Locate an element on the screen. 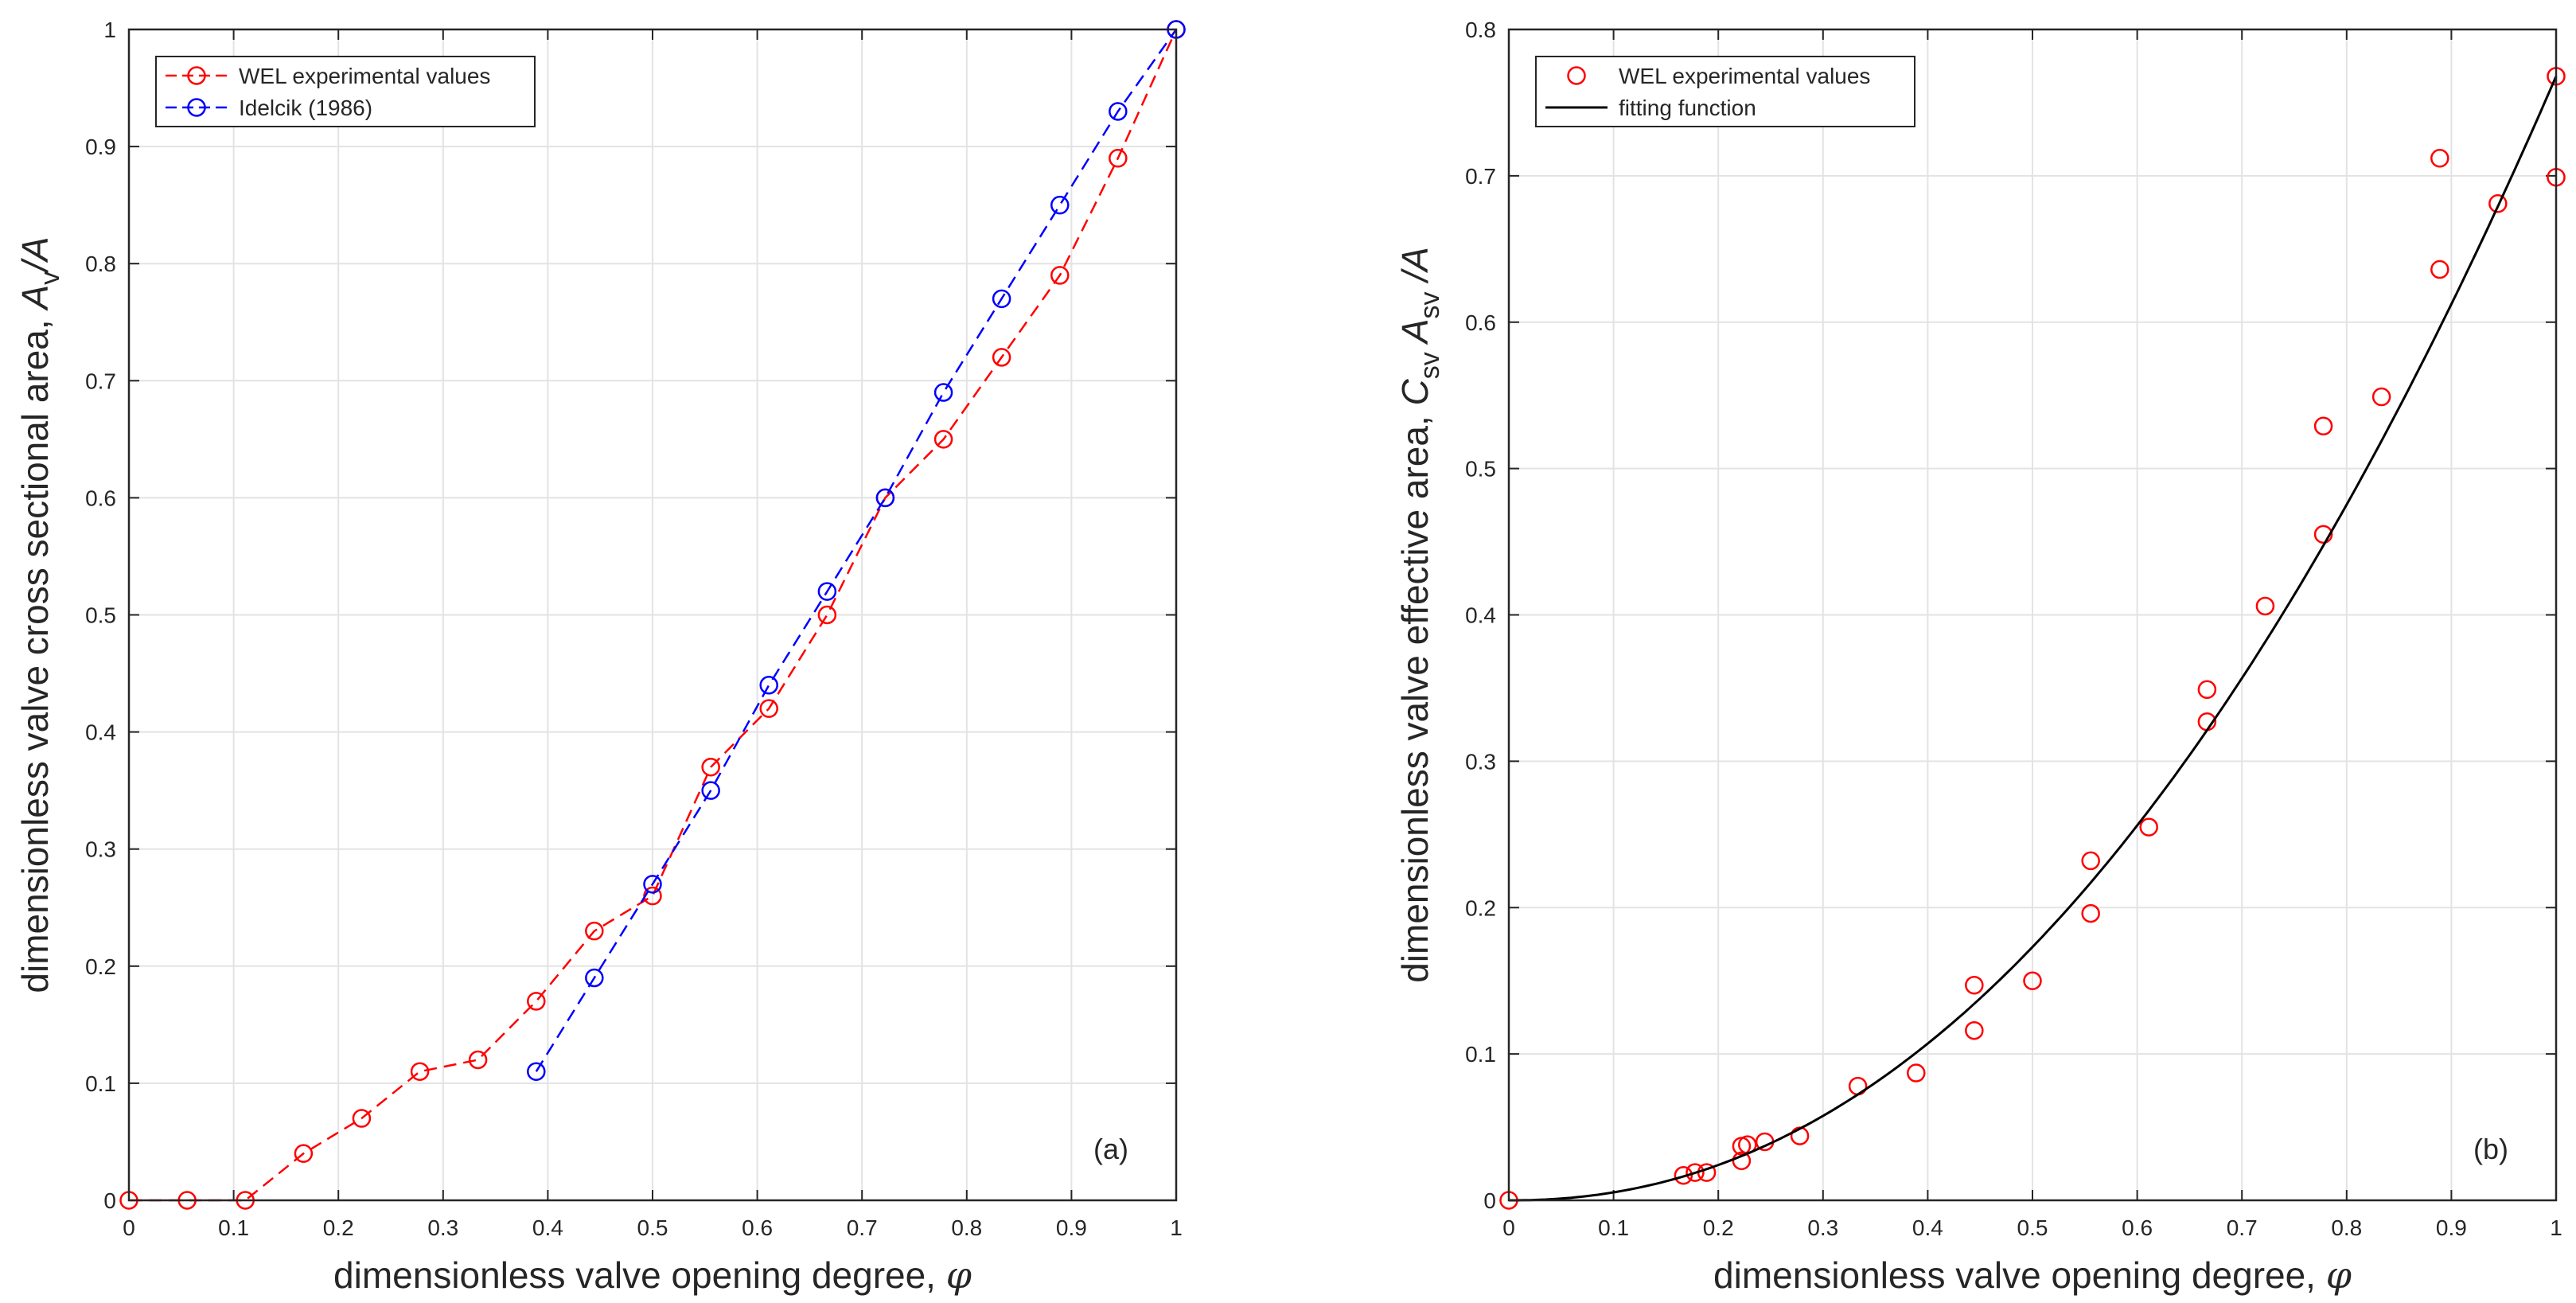 The image size is (2576, 1303). y-tick-label: 0.3 is located at coordinates (100, 849).